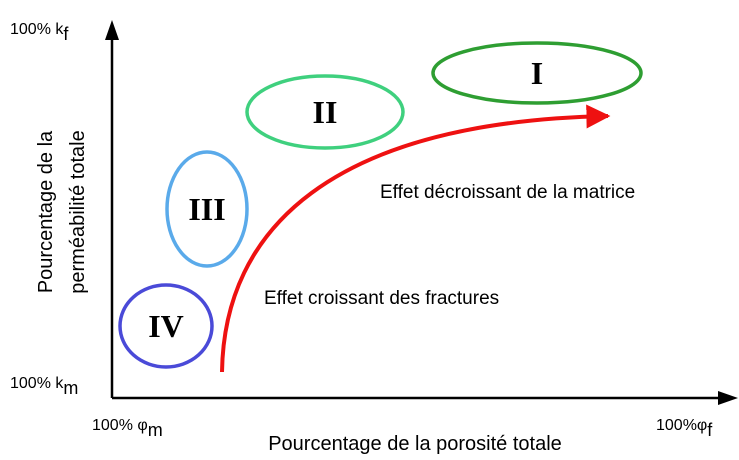  I want to click on region-label: II, so click(325, 112).